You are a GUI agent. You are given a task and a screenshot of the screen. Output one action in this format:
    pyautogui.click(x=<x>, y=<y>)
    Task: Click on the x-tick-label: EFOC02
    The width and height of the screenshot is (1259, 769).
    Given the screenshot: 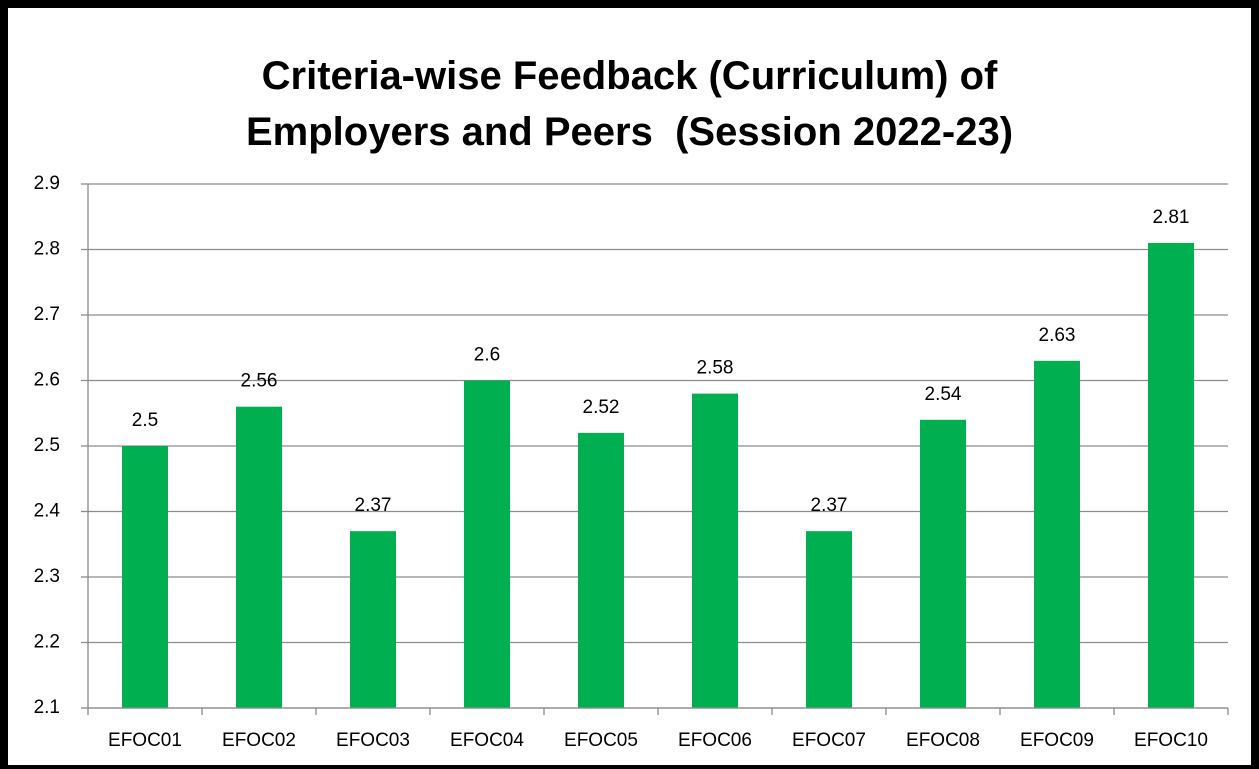 What is the action you would take?
    pyautogui.click(x=259, y=740)
    